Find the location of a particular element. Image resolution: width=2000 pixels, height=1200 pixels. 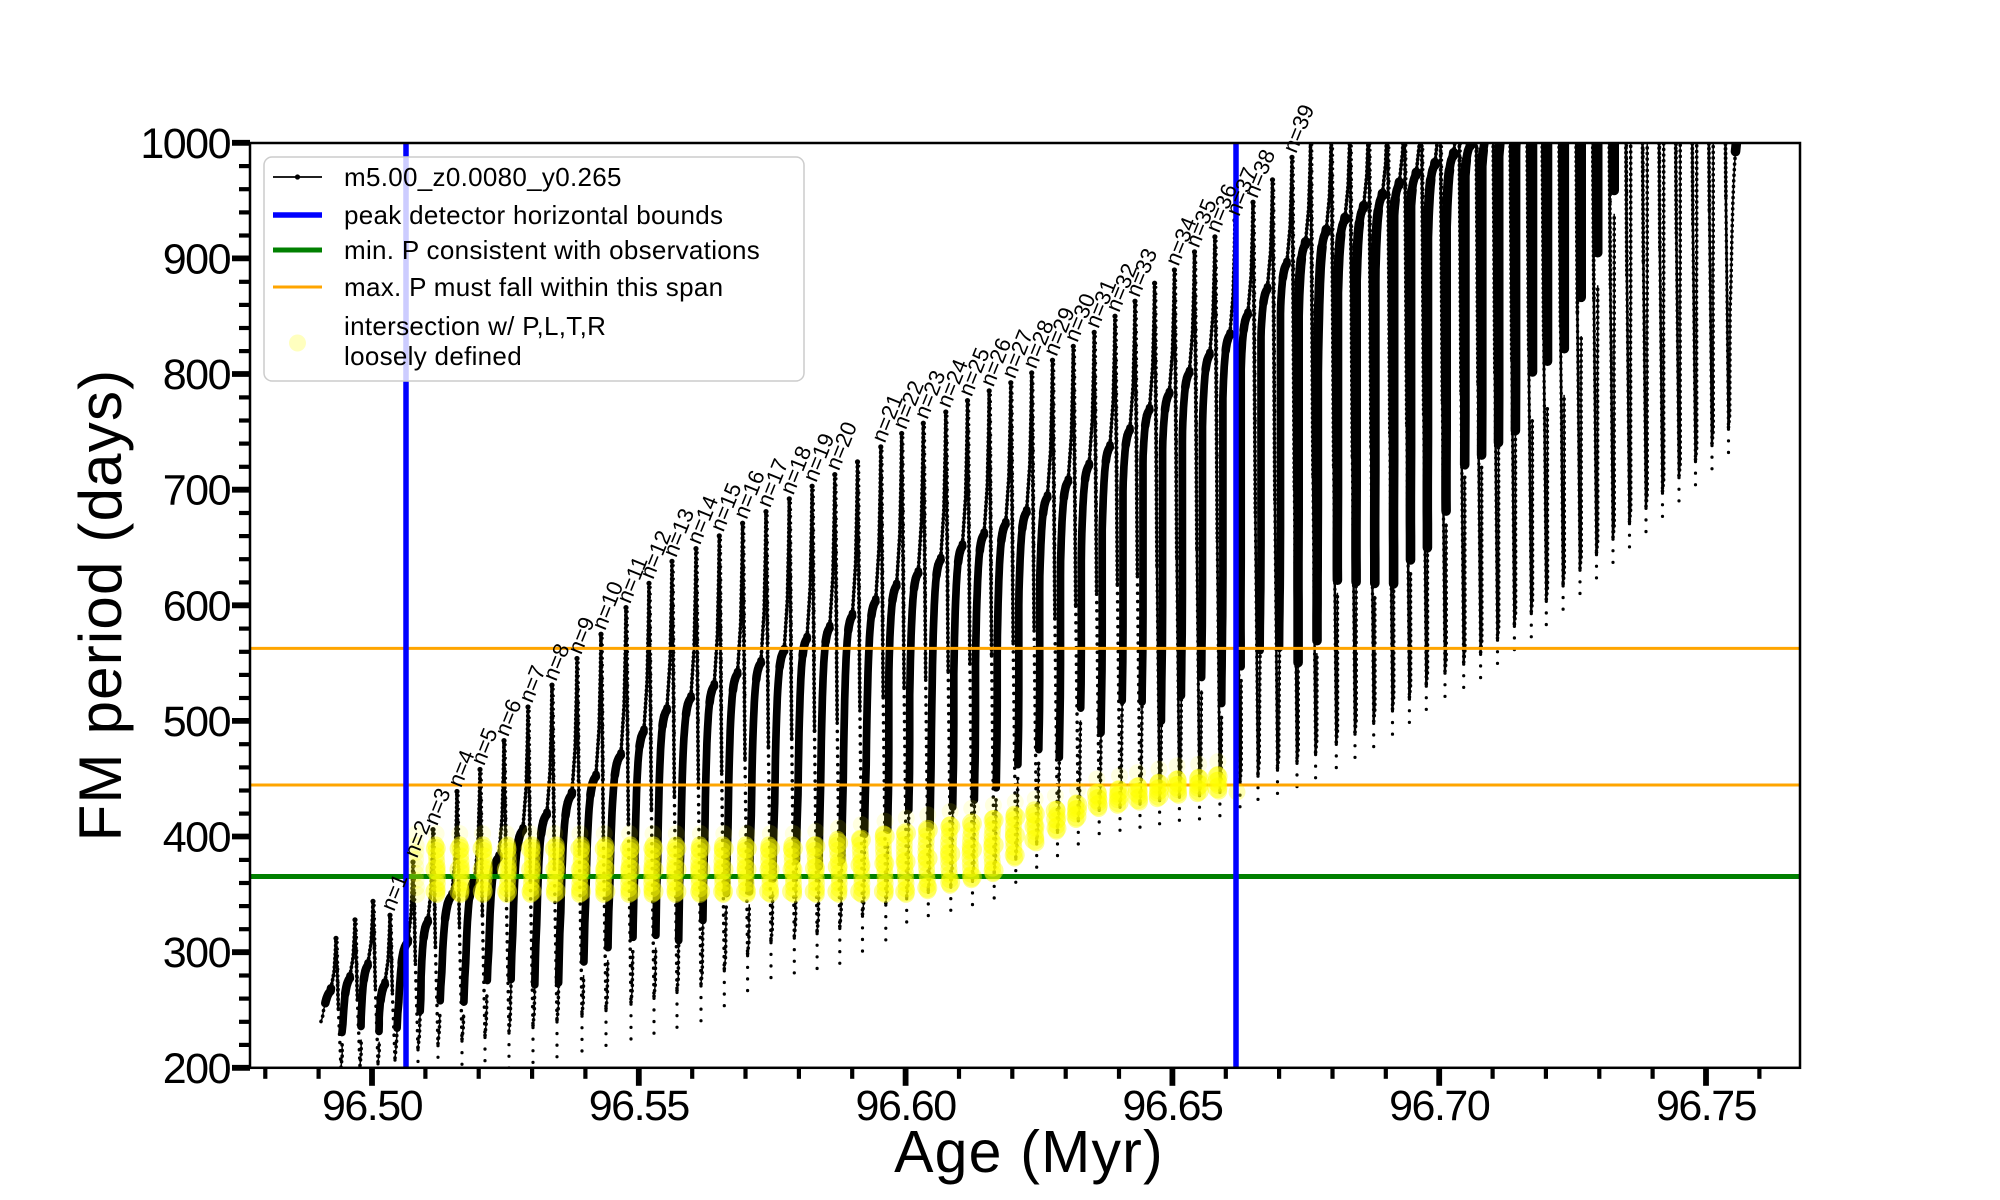

svg-text: n=3 is located at coordinates (436, 806).